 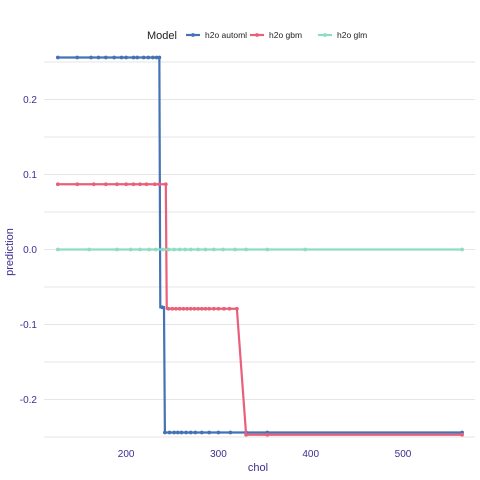 What do you see at coordinates (29, 400) in the screenshot?
I see `y-tick-label: -0.2` at bounding box center [29, 400].